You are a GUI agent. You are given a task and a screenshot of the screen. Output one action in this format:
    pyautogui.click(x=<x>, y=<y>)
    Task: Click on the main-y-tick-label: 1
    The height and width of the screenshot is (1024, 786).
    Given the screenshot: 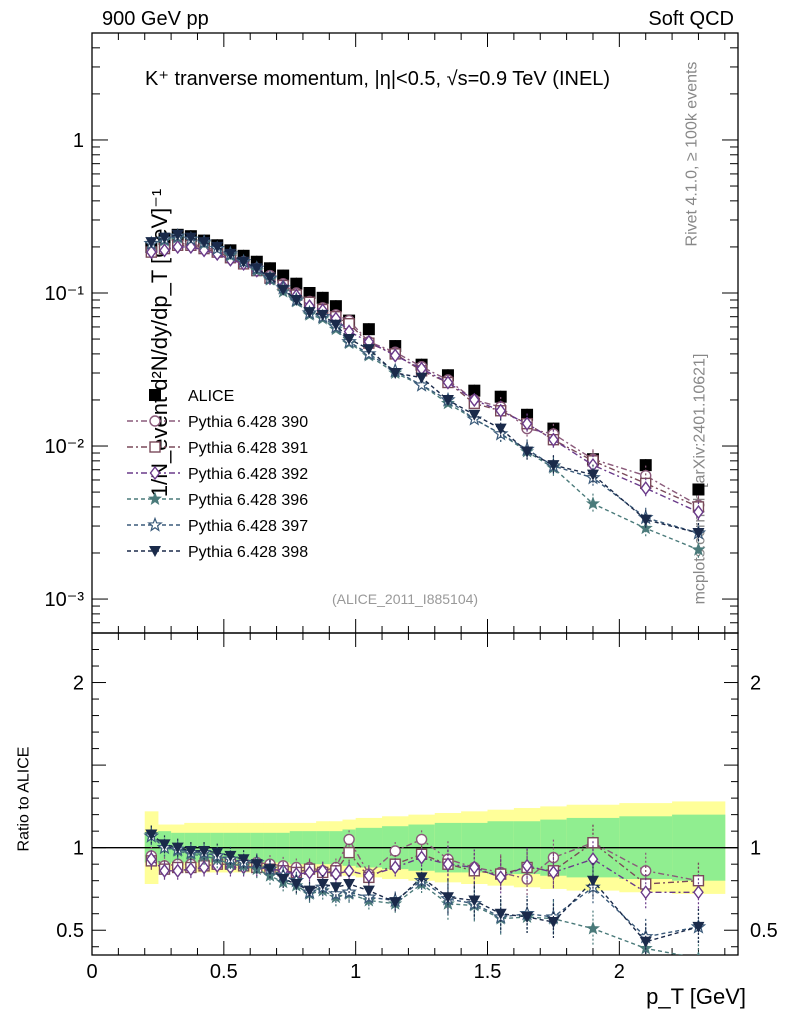 What is the action you would take?
    pyautogui.click(x=78, y=141)
    